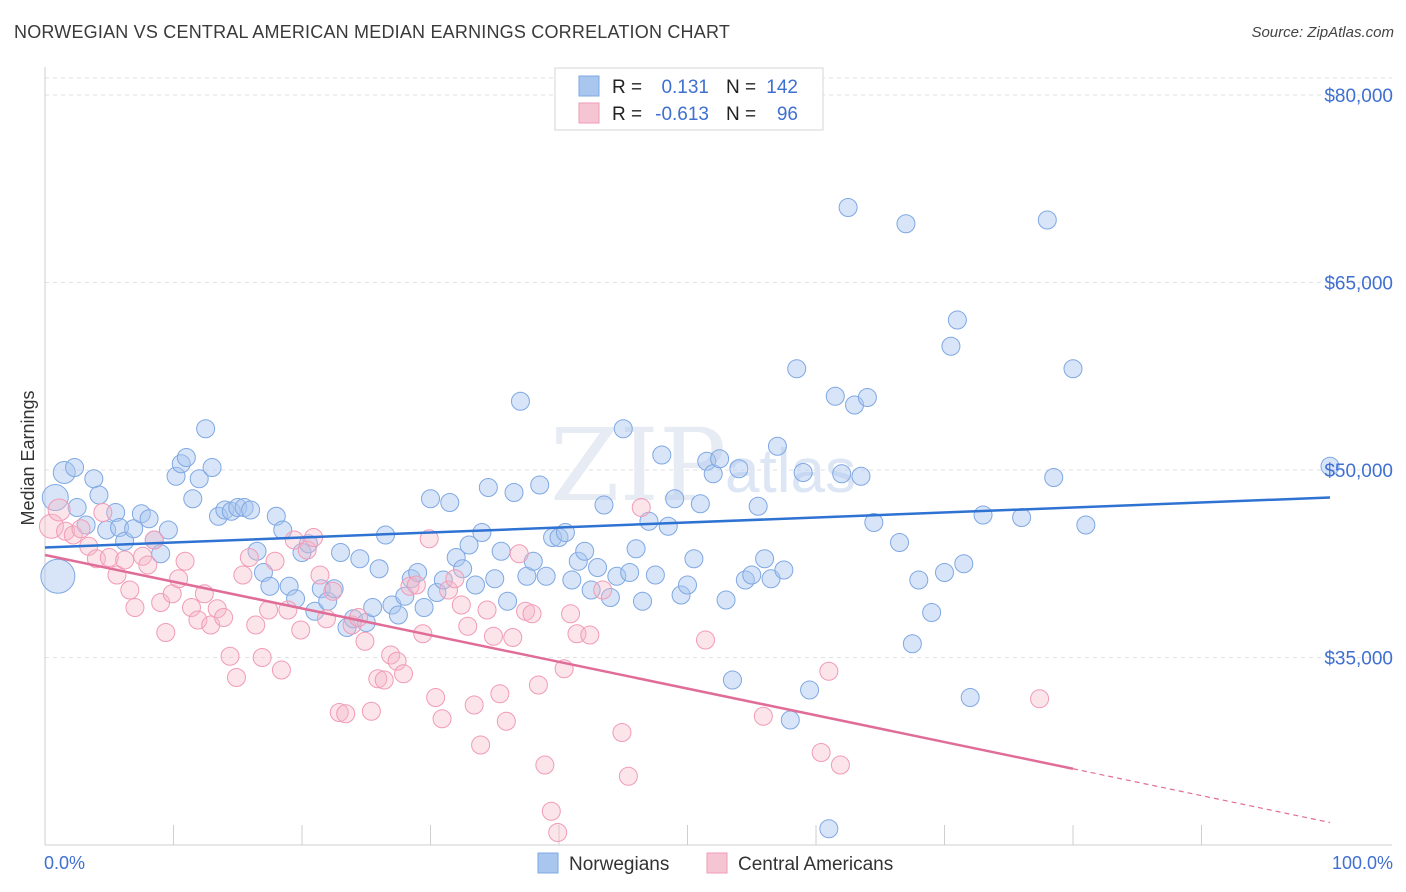 The width and height of the screenshot is (1406, 892). Describe the element at coordinates (687, 835) in the screenshot. I see `x-axis-ticks` at that location.